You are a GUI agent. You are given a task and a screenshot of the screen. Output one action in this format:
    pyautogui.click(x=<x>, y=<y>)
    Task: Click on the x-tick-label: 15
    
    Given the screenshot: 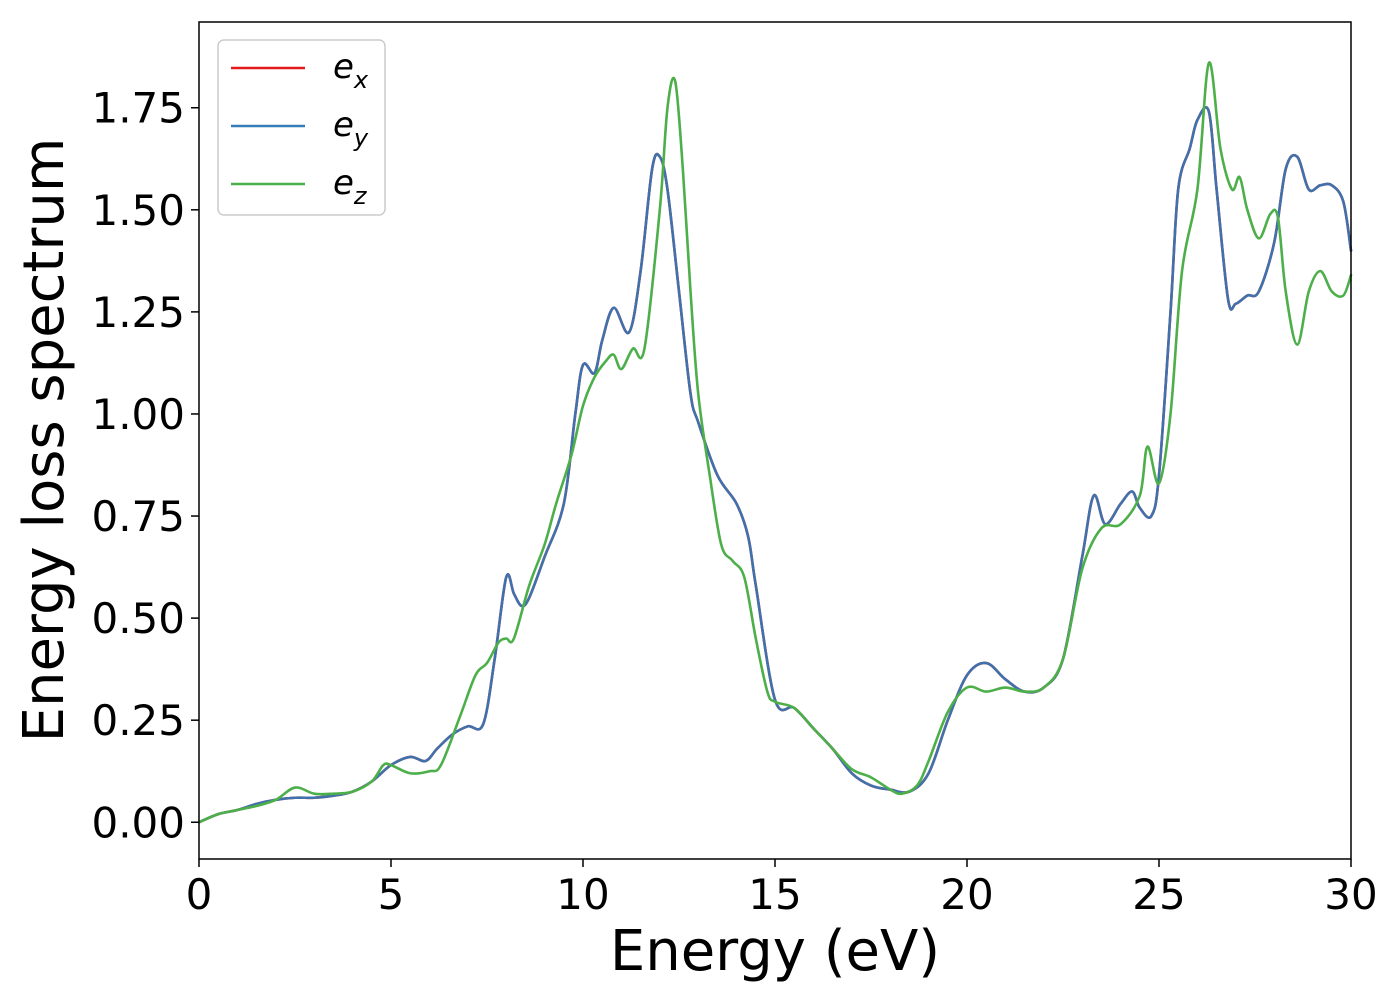 What is the action you would take?
    pyautogui.click(x=774, y=894)
    